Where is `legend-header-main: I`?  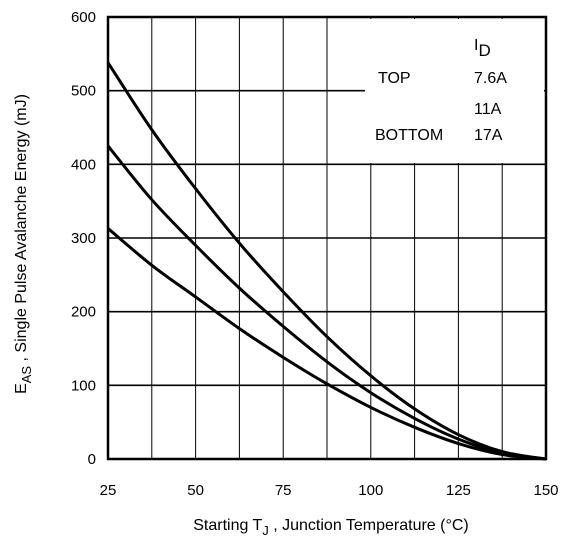 legend-header-main: I is located at coordinates (476, 45).